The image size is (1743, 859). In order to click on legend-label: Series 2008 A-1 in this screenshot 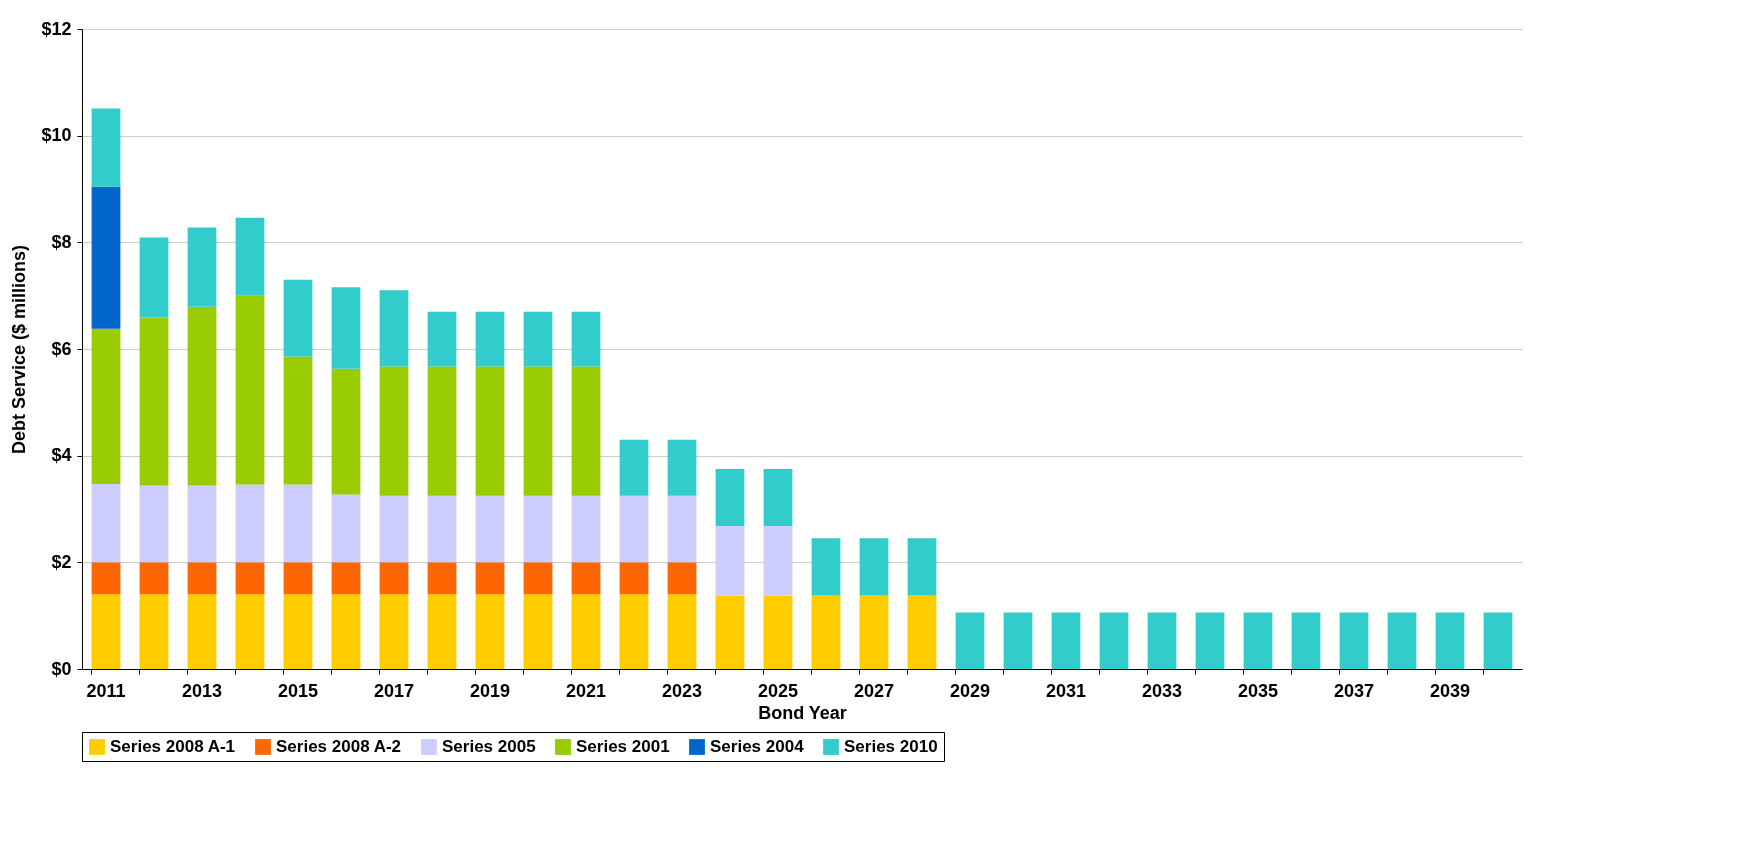, I will do `click(173, 746)`.